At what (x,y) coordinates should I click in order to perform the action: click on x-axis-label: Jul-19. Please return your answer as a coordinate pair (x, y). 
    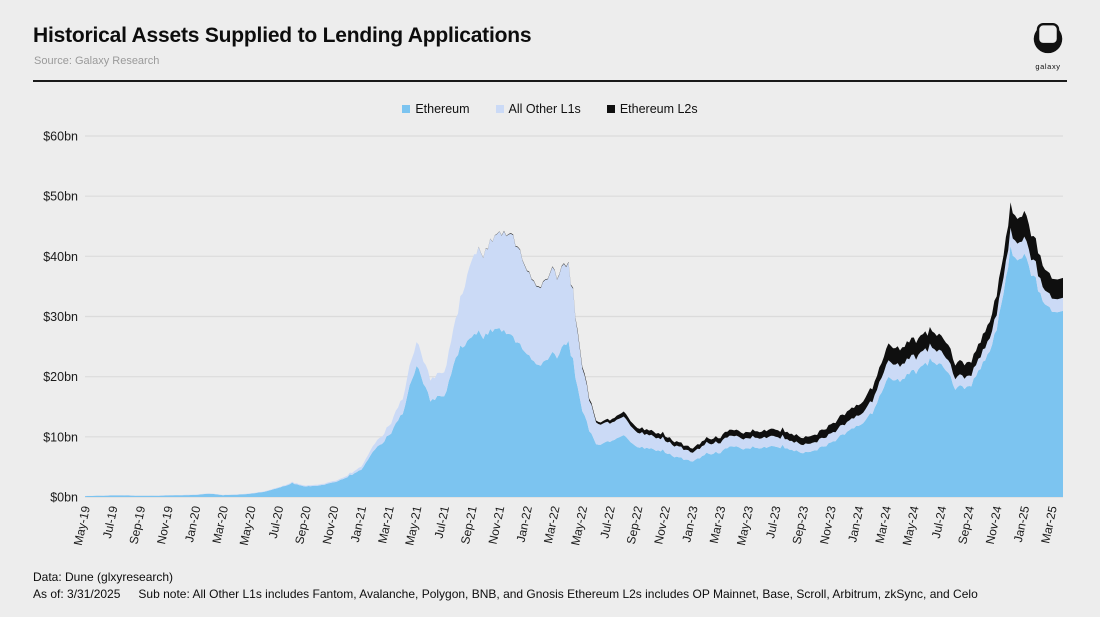
    Looking at the image, I should click on (110, 521).